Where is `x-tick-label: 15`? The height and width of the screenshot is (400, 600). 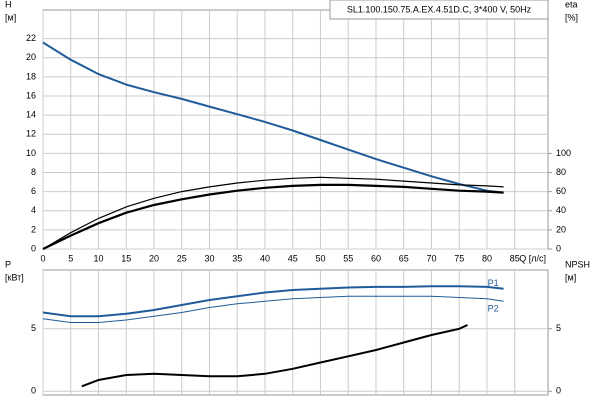
x-tick-label: 15 is located at coordinates (126, 258).